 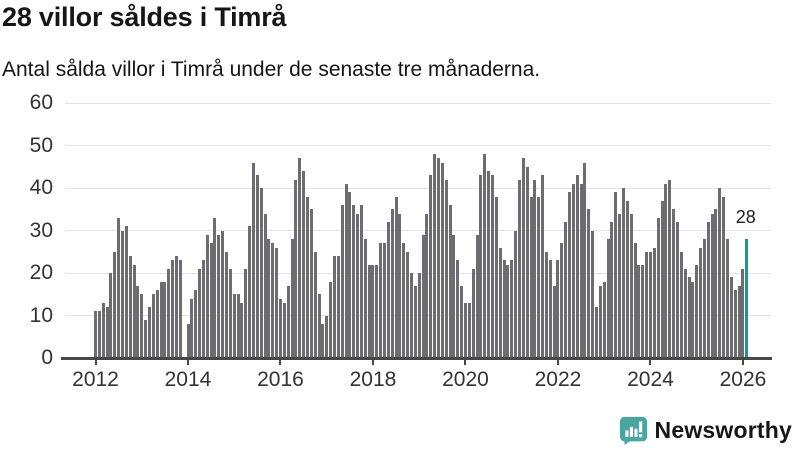 What do you see at coordinates (416, 358) in the screenshot?
I see `x-axis-line` at bounding box center [416, 358].